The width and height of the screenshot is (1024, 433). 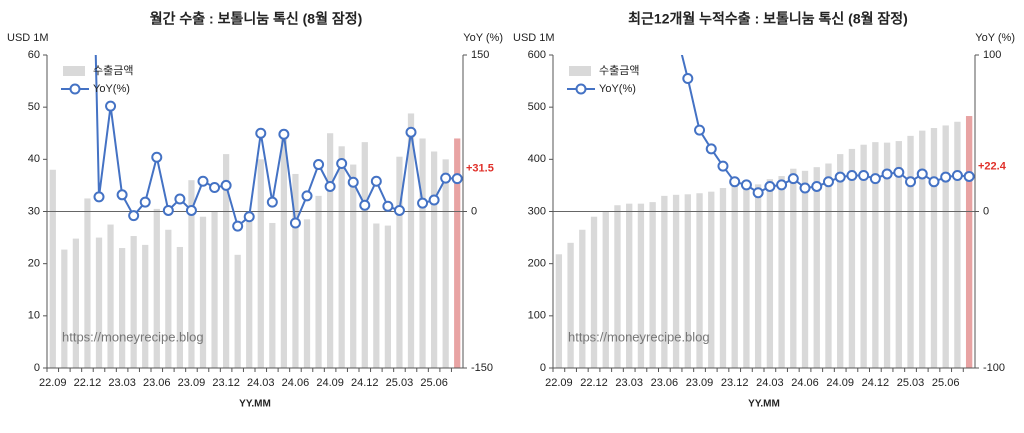 I want to click on y-tick-label: 10, so click(x=34, y=316).